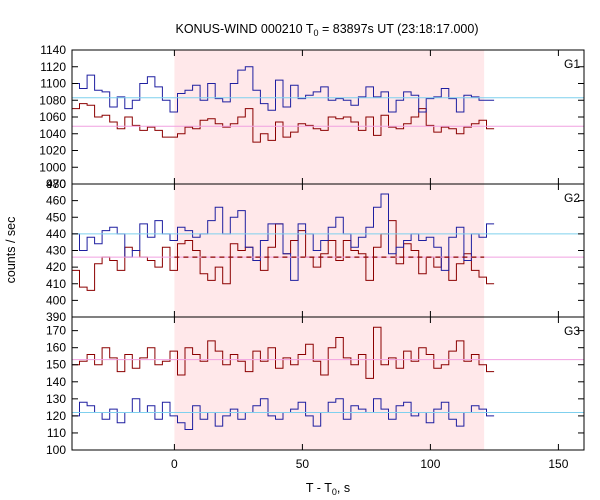 This screenshot has height=500, width=600. Describe the element at coordinates (52, 100) in the screenshot. I see `y-tick-label: 1080` at that location.